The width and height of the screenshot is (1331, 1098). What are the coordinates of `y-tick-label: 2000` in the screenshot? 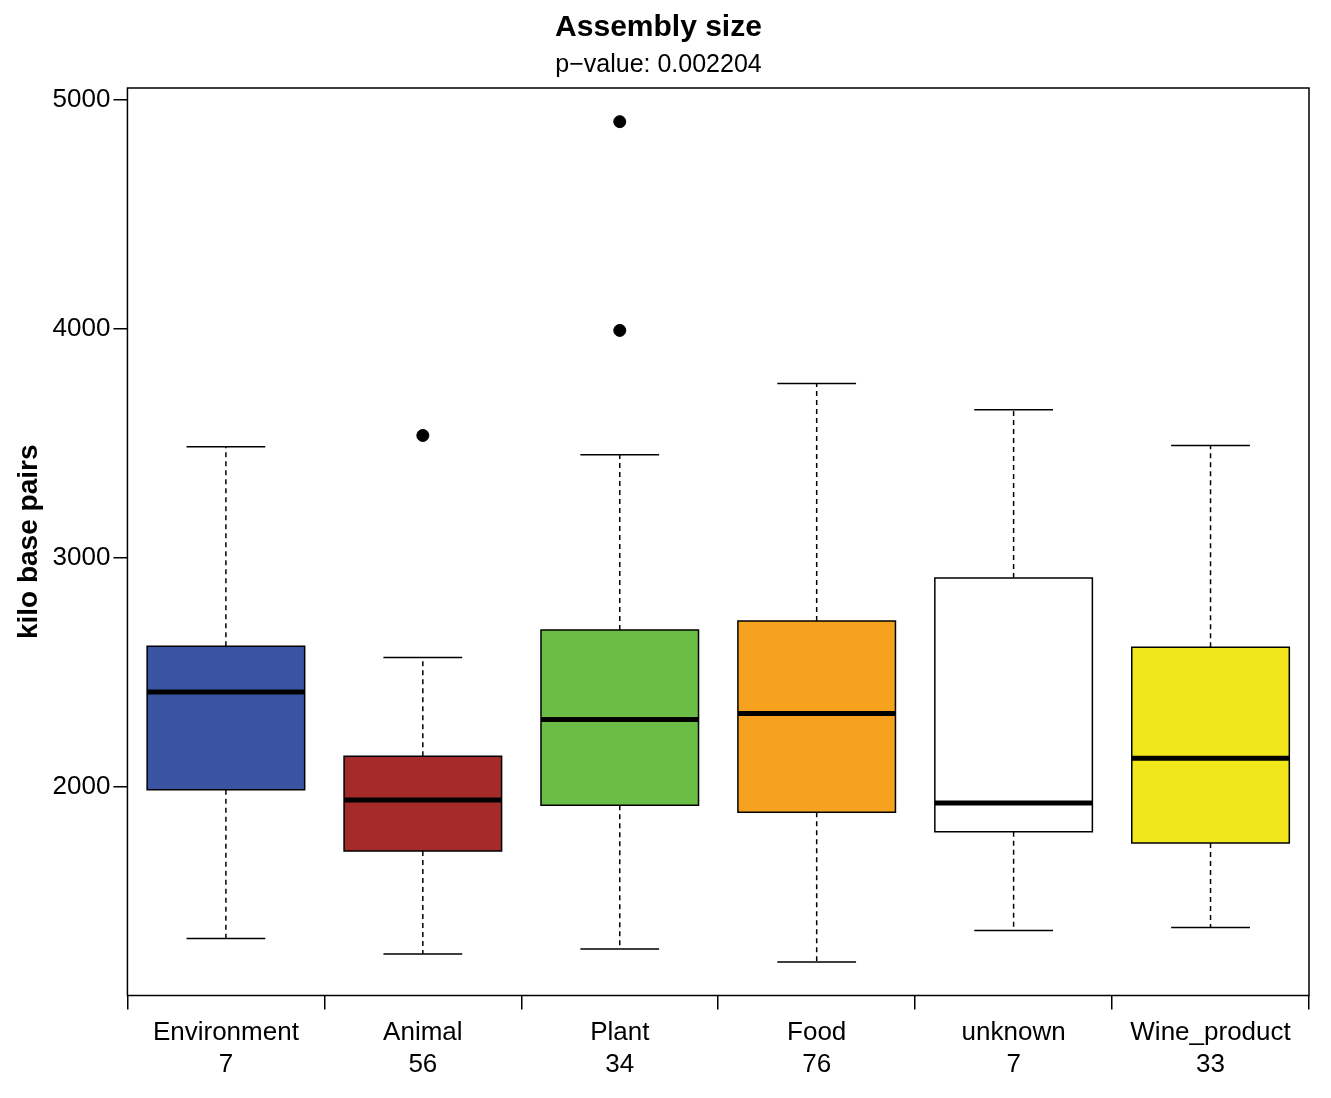 It's located at (81, 785).